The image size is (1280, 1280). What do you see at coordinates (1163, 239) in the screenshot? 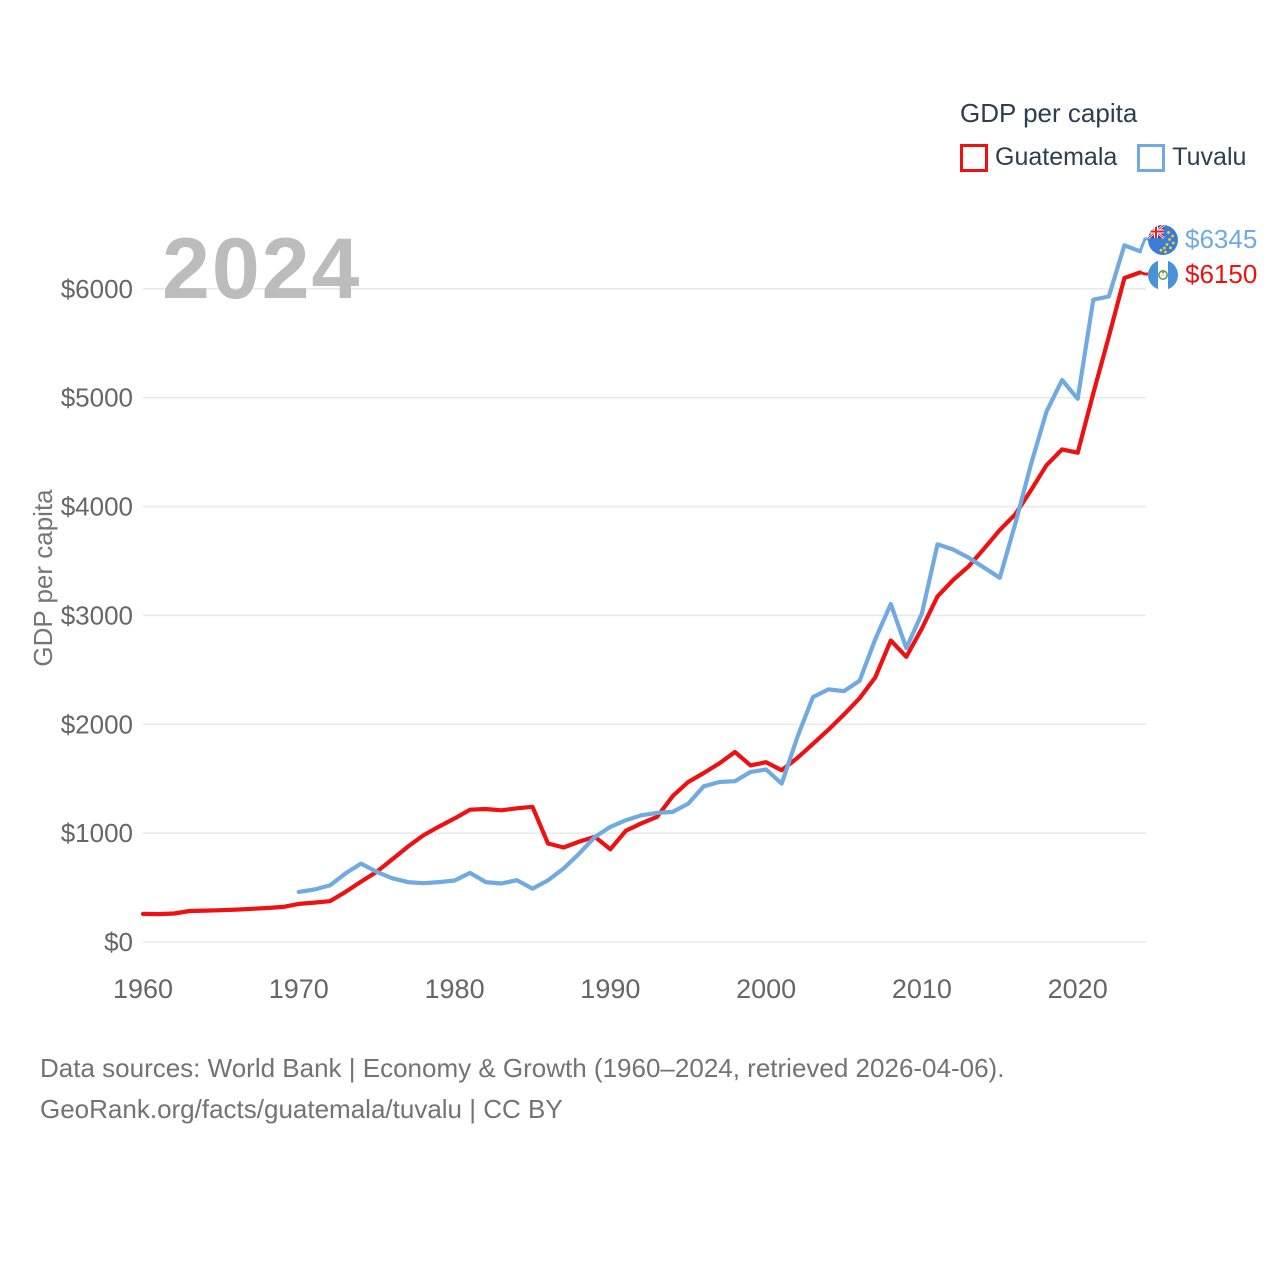
I see `tuvalu-flag-icon` at bounding box center [1163, 239].